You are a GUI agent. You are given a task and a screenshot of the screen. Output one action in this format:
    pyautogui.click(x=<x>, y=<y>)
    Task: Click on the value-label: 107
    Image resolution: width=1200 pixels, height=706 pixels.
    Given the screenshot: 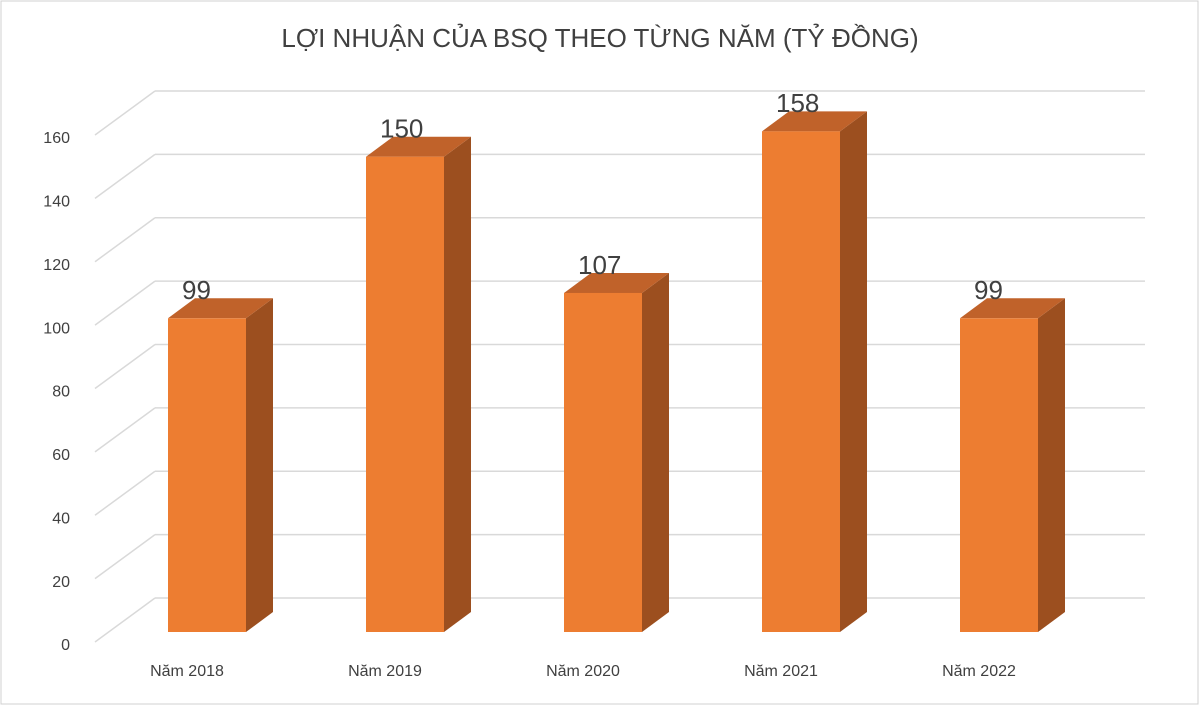 What is the action you would take?
    pyautogui.click(x=599, y=265)
    